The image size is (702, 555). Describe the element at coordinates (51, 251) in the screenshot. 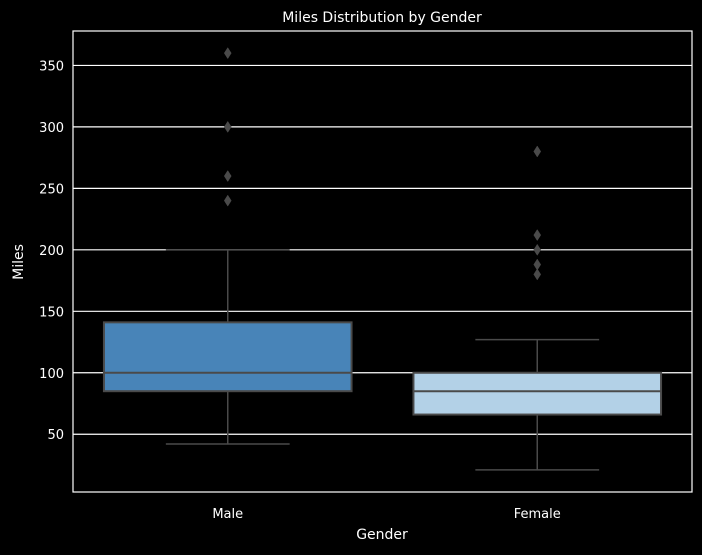

I see `y-tick-label: 200` at that location.